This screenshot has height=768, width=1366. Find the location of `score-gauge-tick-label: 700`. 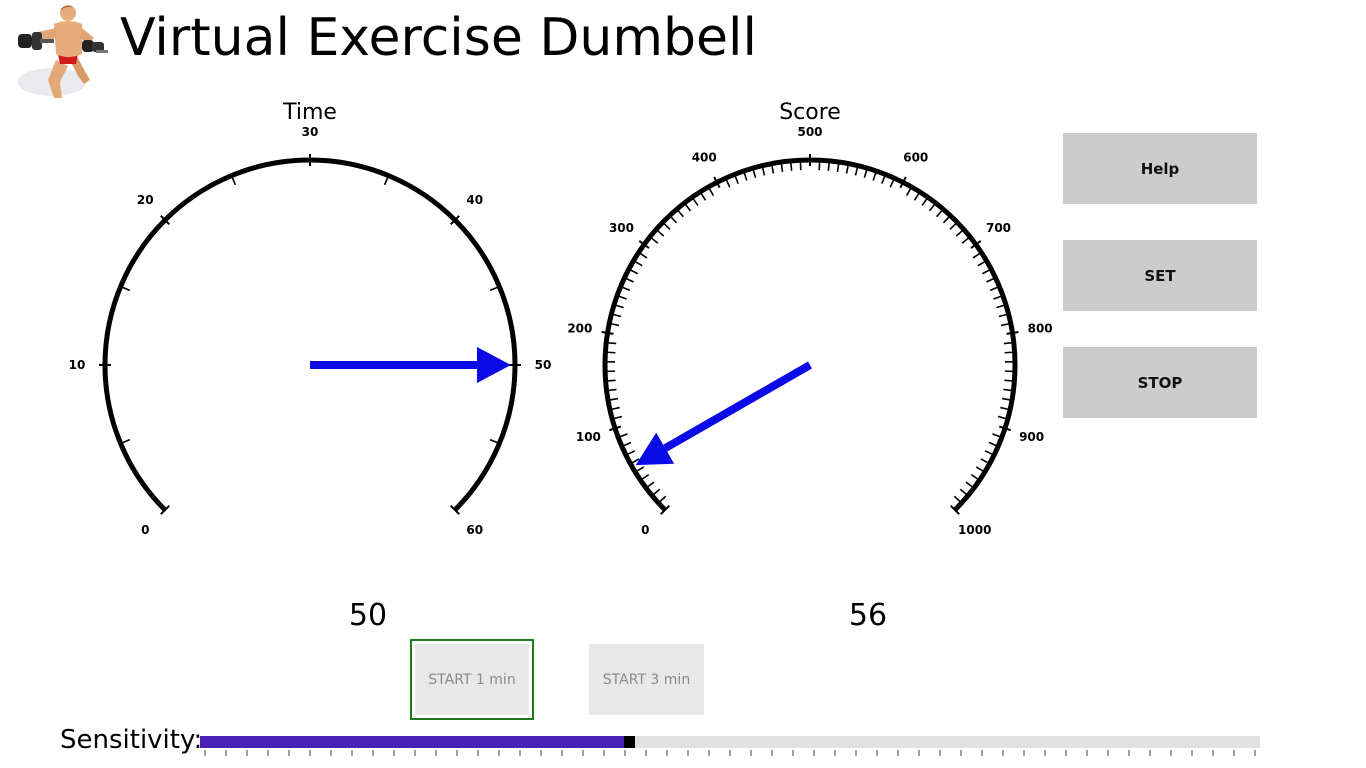

score-gauge-tick-label: 700 is located at coordinates (998, 228).